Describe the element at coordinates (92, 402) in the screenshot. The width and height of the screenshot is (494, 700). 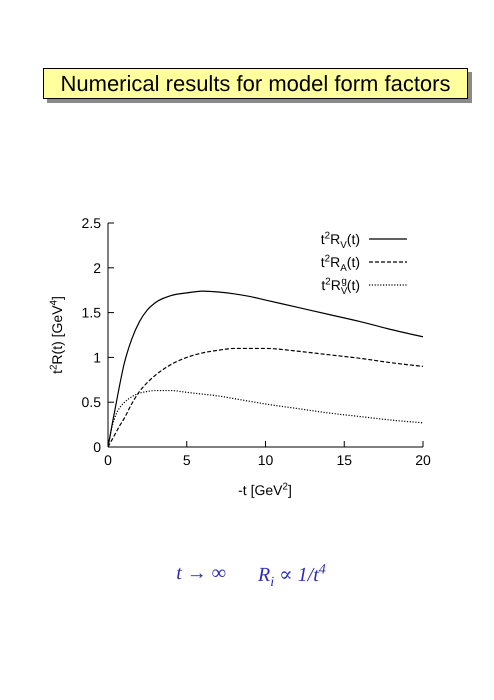
I see `y-tick-label: 0.5` at that location.